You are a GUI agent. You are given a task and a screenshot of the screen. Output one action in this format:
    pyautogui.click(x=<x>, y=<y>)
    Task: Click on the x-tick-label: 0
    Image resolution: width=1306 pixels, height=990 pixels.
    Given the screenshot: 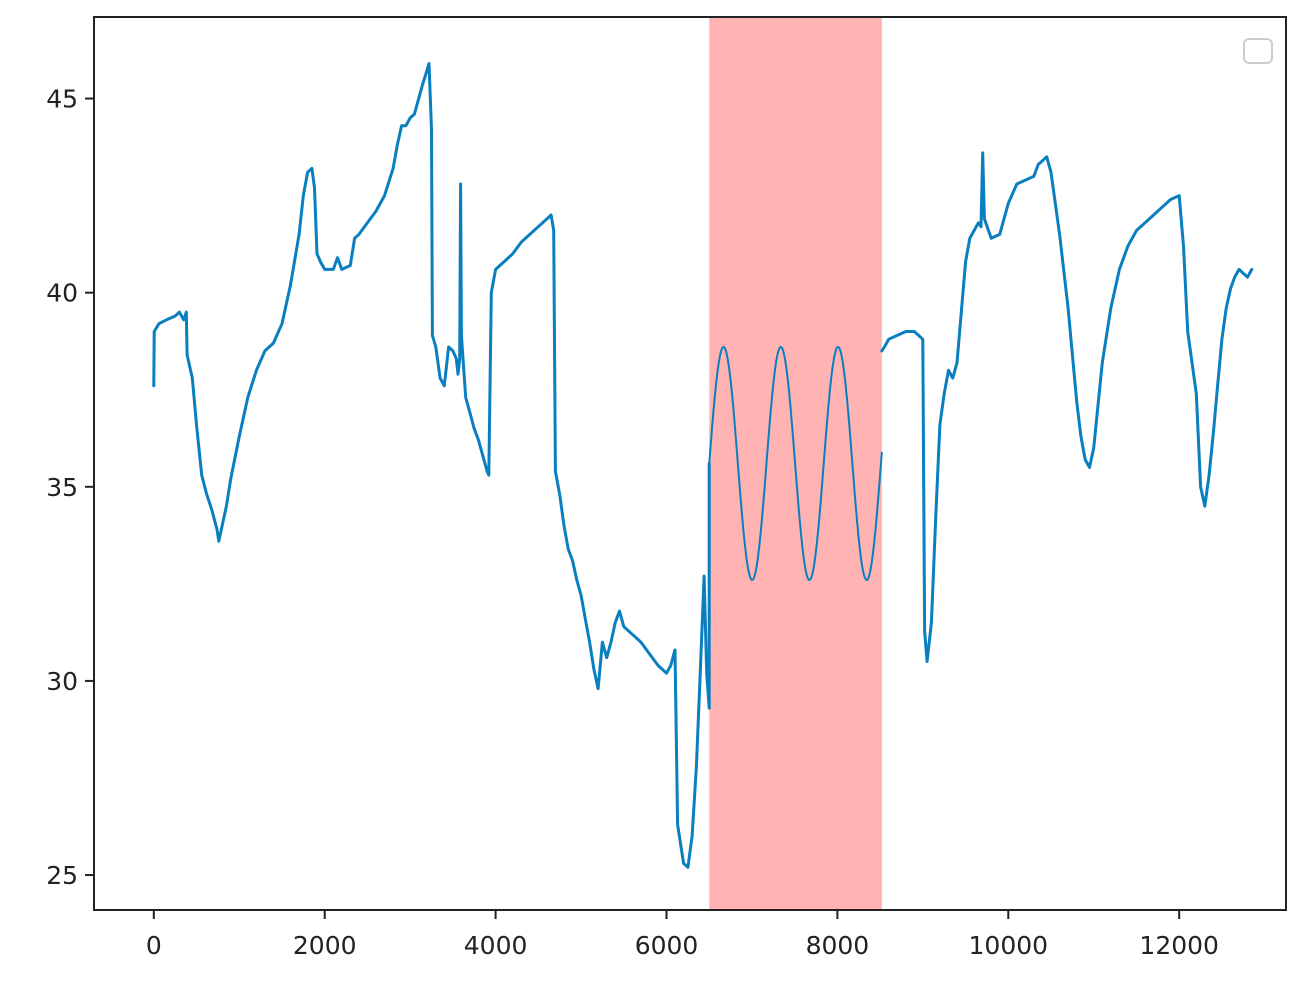 What is the action you would take?
    pyautogui.click(x=154, y=945)
    